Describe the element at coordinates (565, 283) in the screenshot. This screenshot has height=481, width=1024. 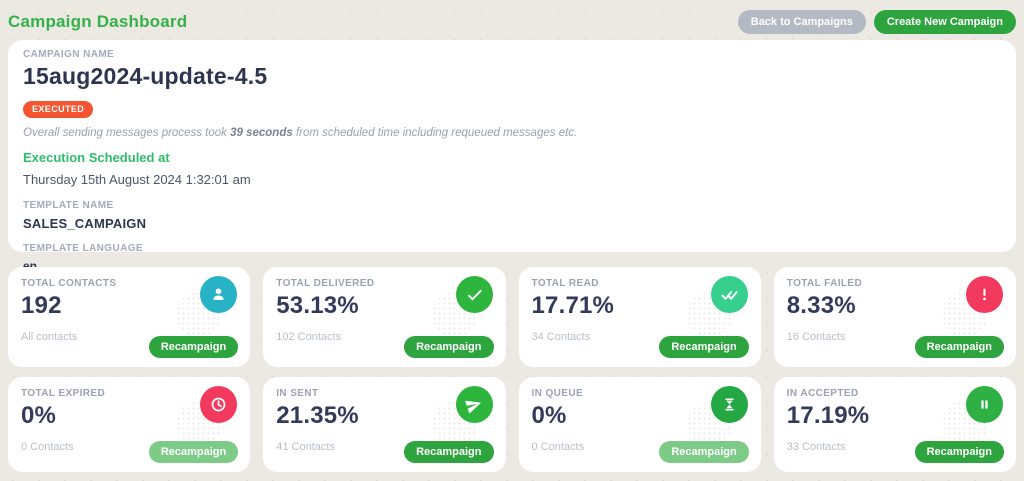
I see `stat-label: TOTAL READ` at that location.